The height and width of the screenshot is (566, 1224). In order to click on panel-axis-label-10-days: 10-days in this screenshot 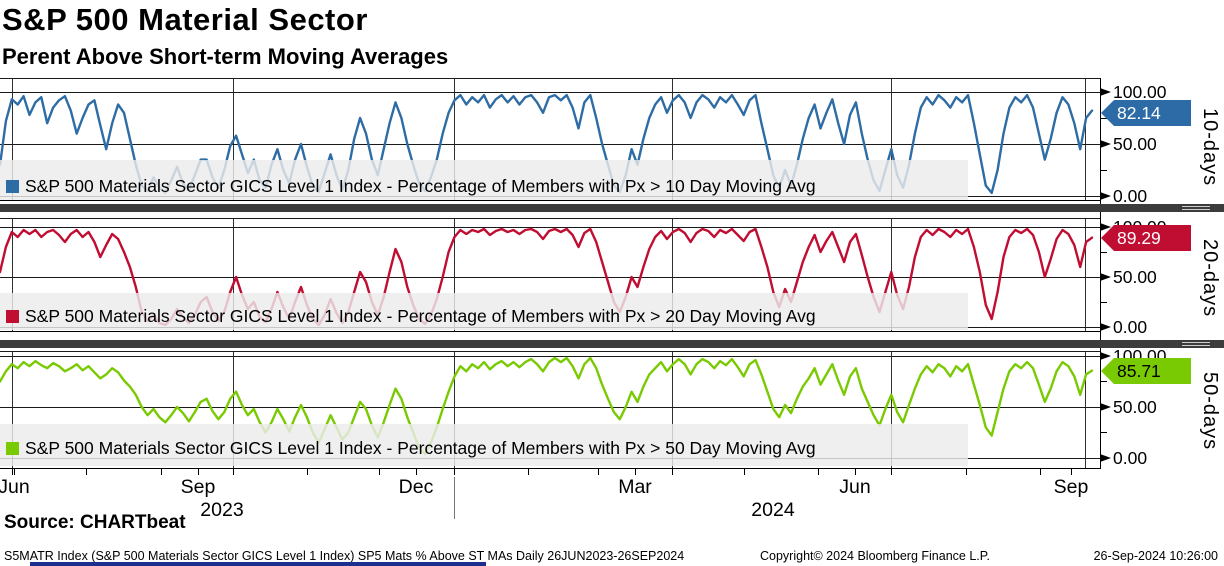, I will do `click(1210, 147)`.